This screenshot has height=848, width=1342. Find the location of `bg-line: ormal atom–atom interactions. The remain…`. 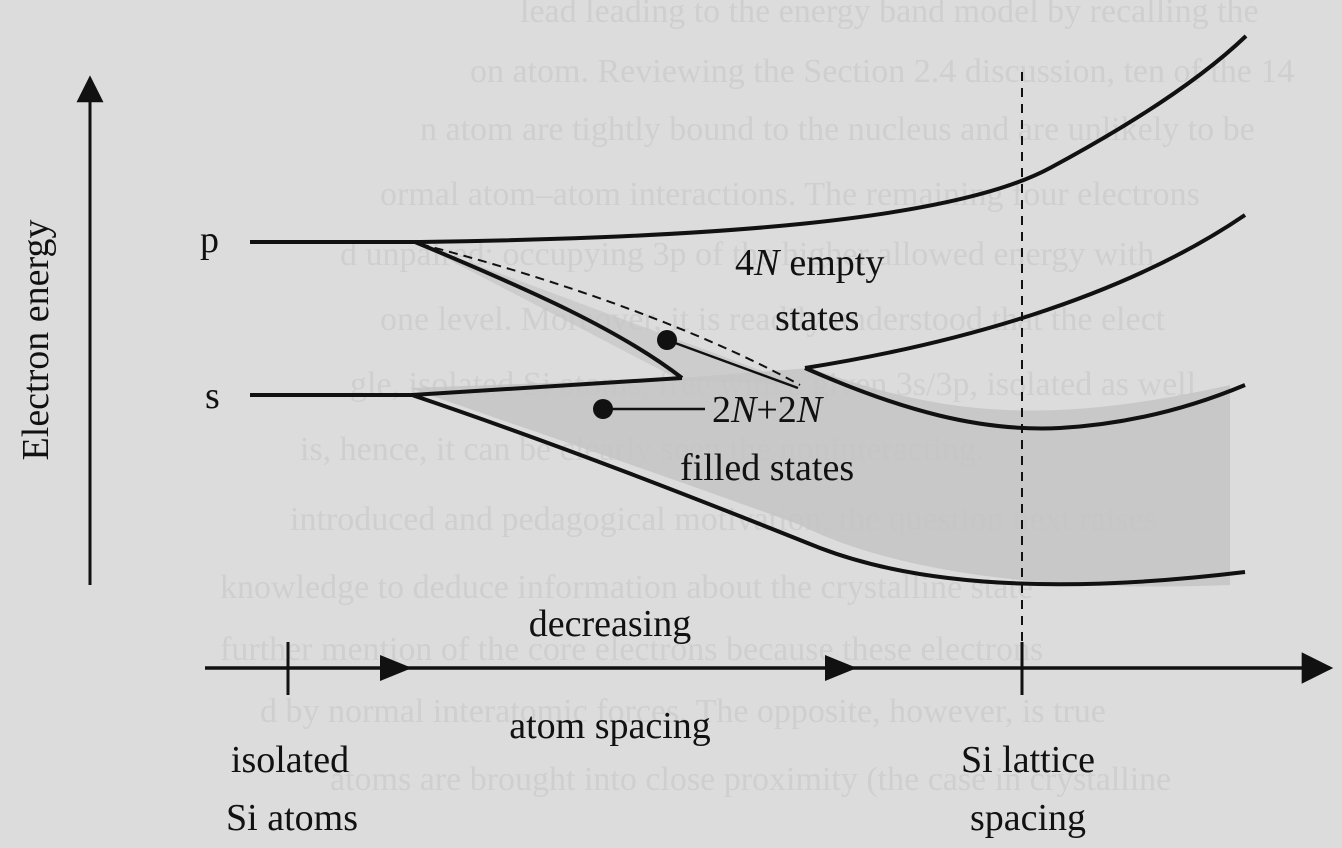

bg-line: ormal atom–atom interactions. The remain… is located at coordinates (790, 194).